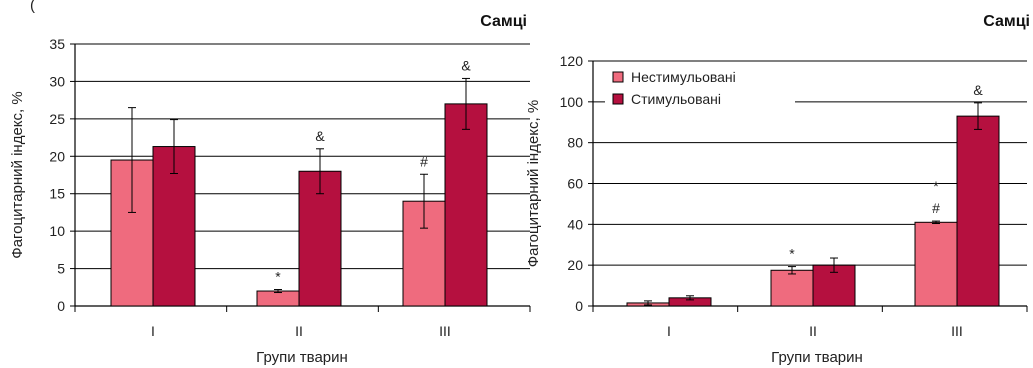  I want to click on y-tick-label: 10, so click(57, 231).